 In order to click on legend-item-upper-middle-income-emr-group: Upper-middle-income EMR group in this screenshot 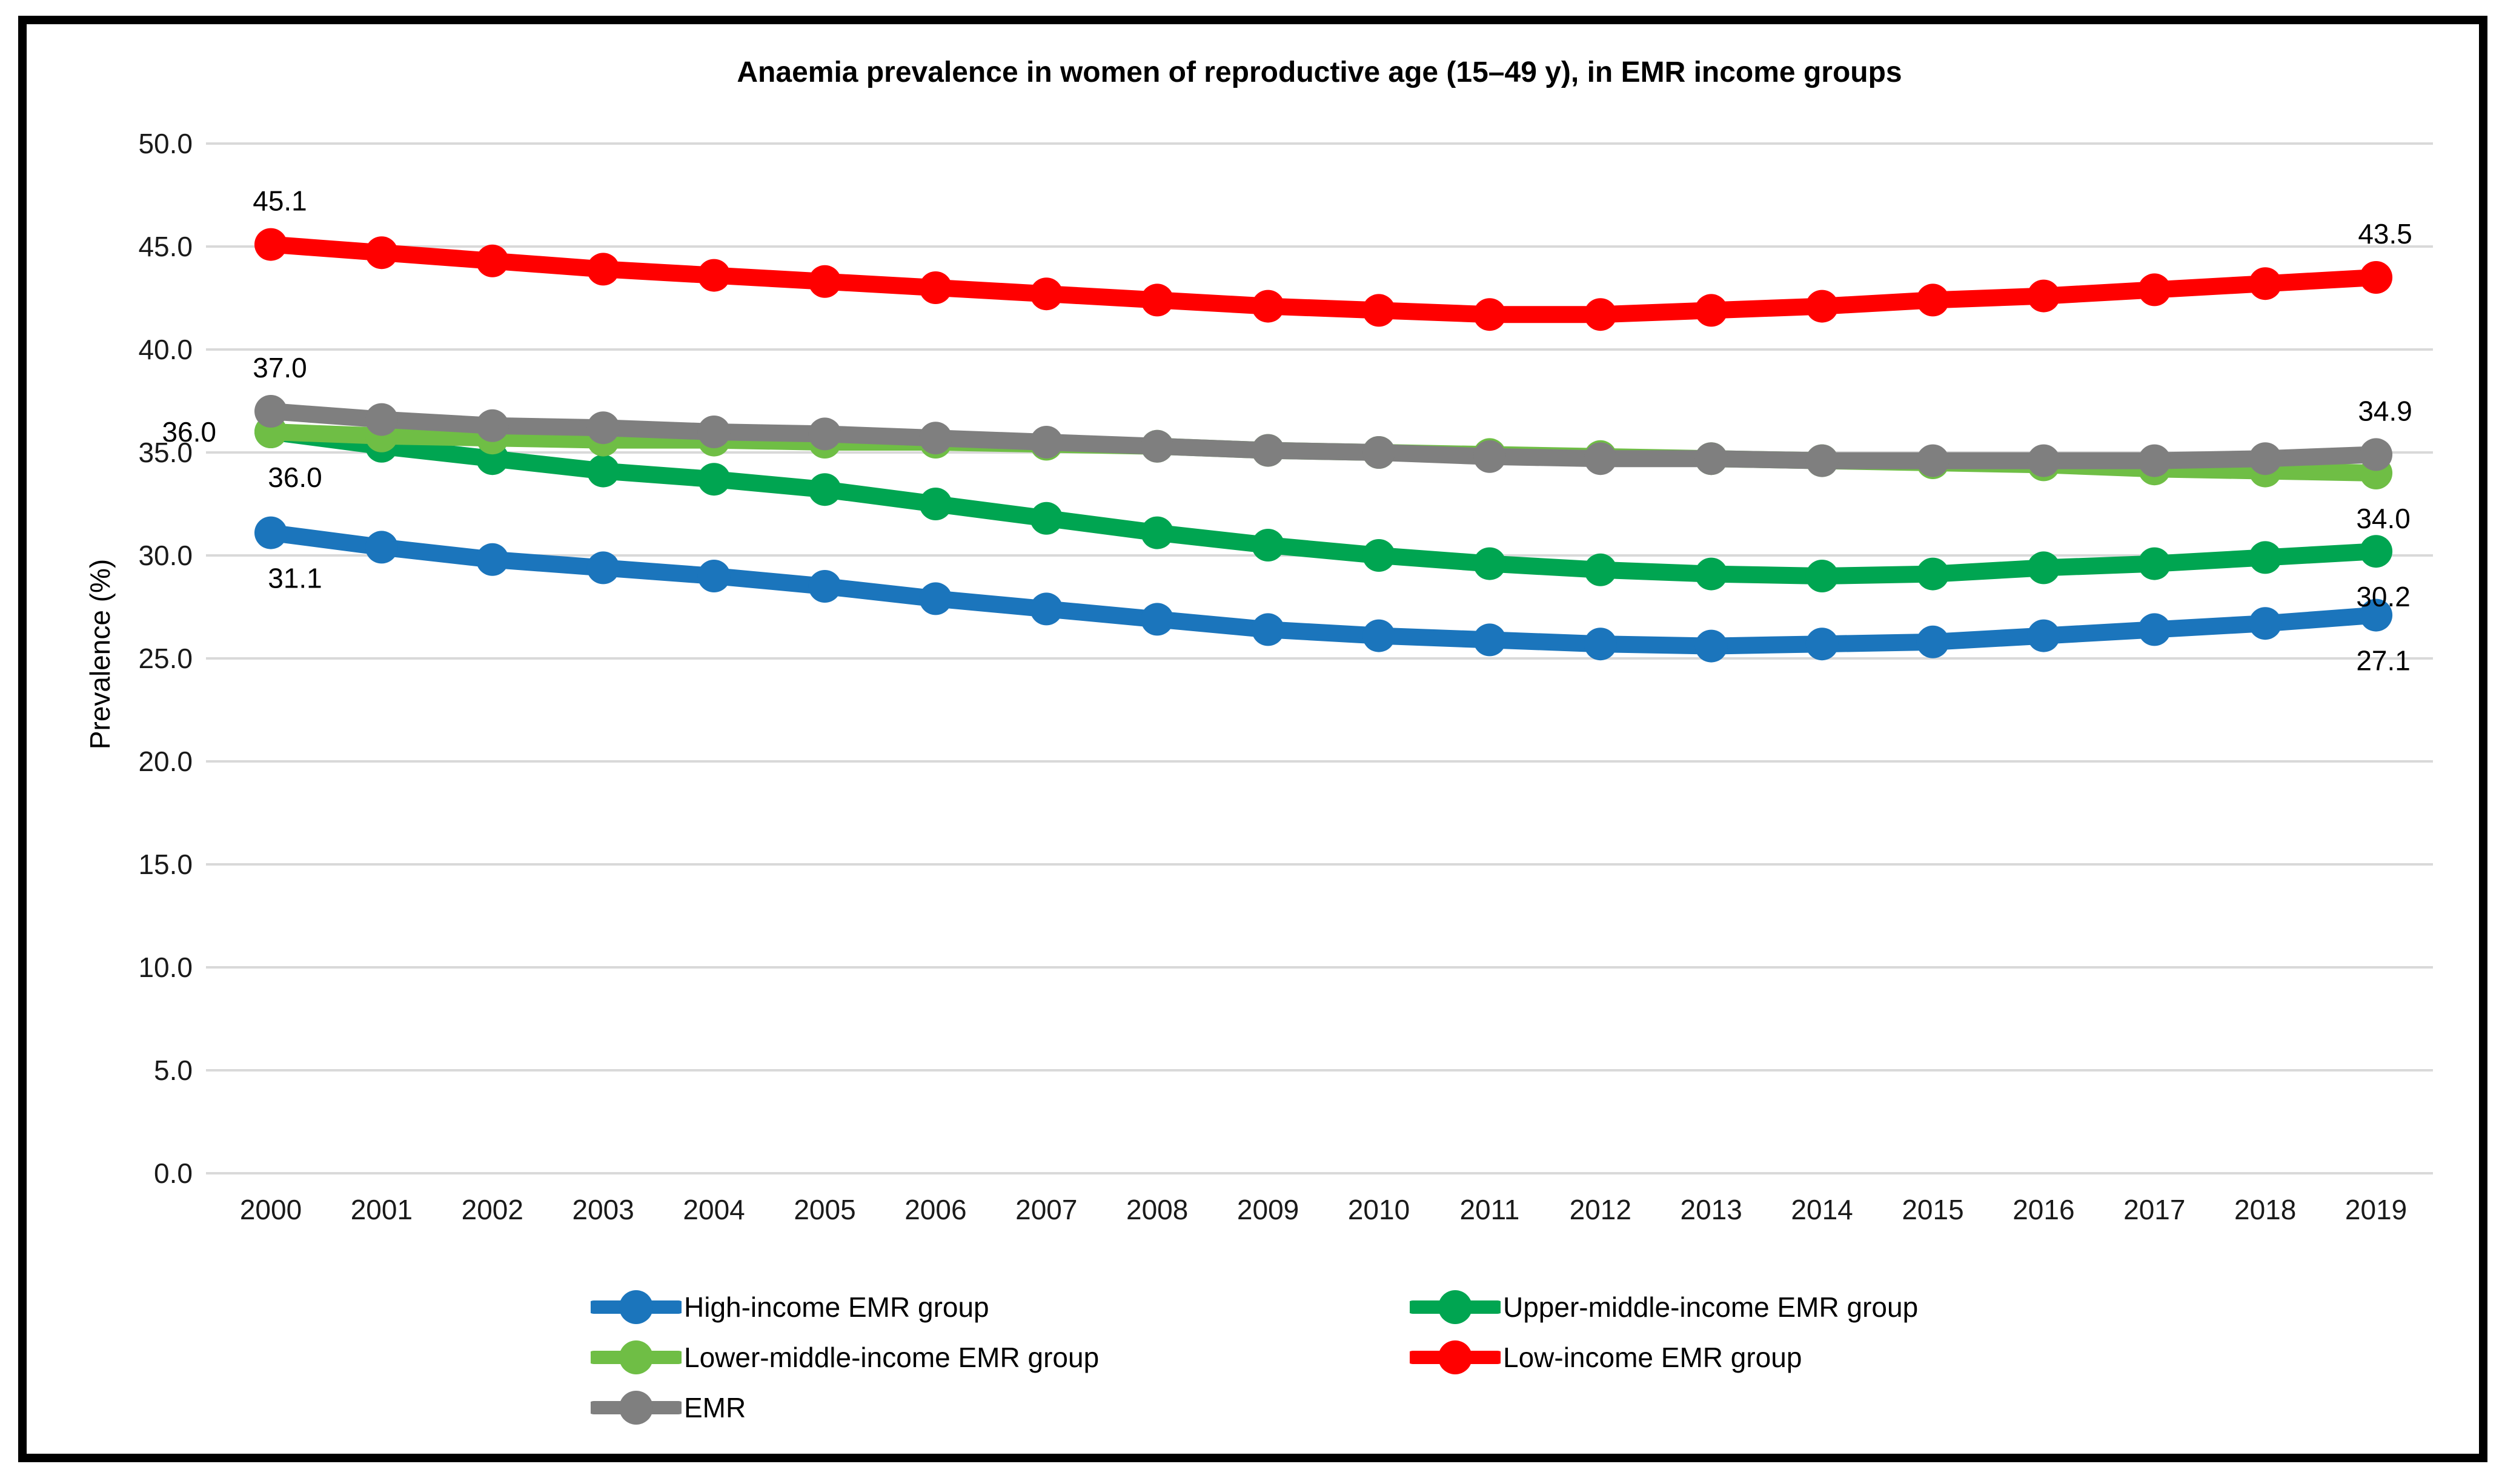, I will do `click(1664, 1307)`.